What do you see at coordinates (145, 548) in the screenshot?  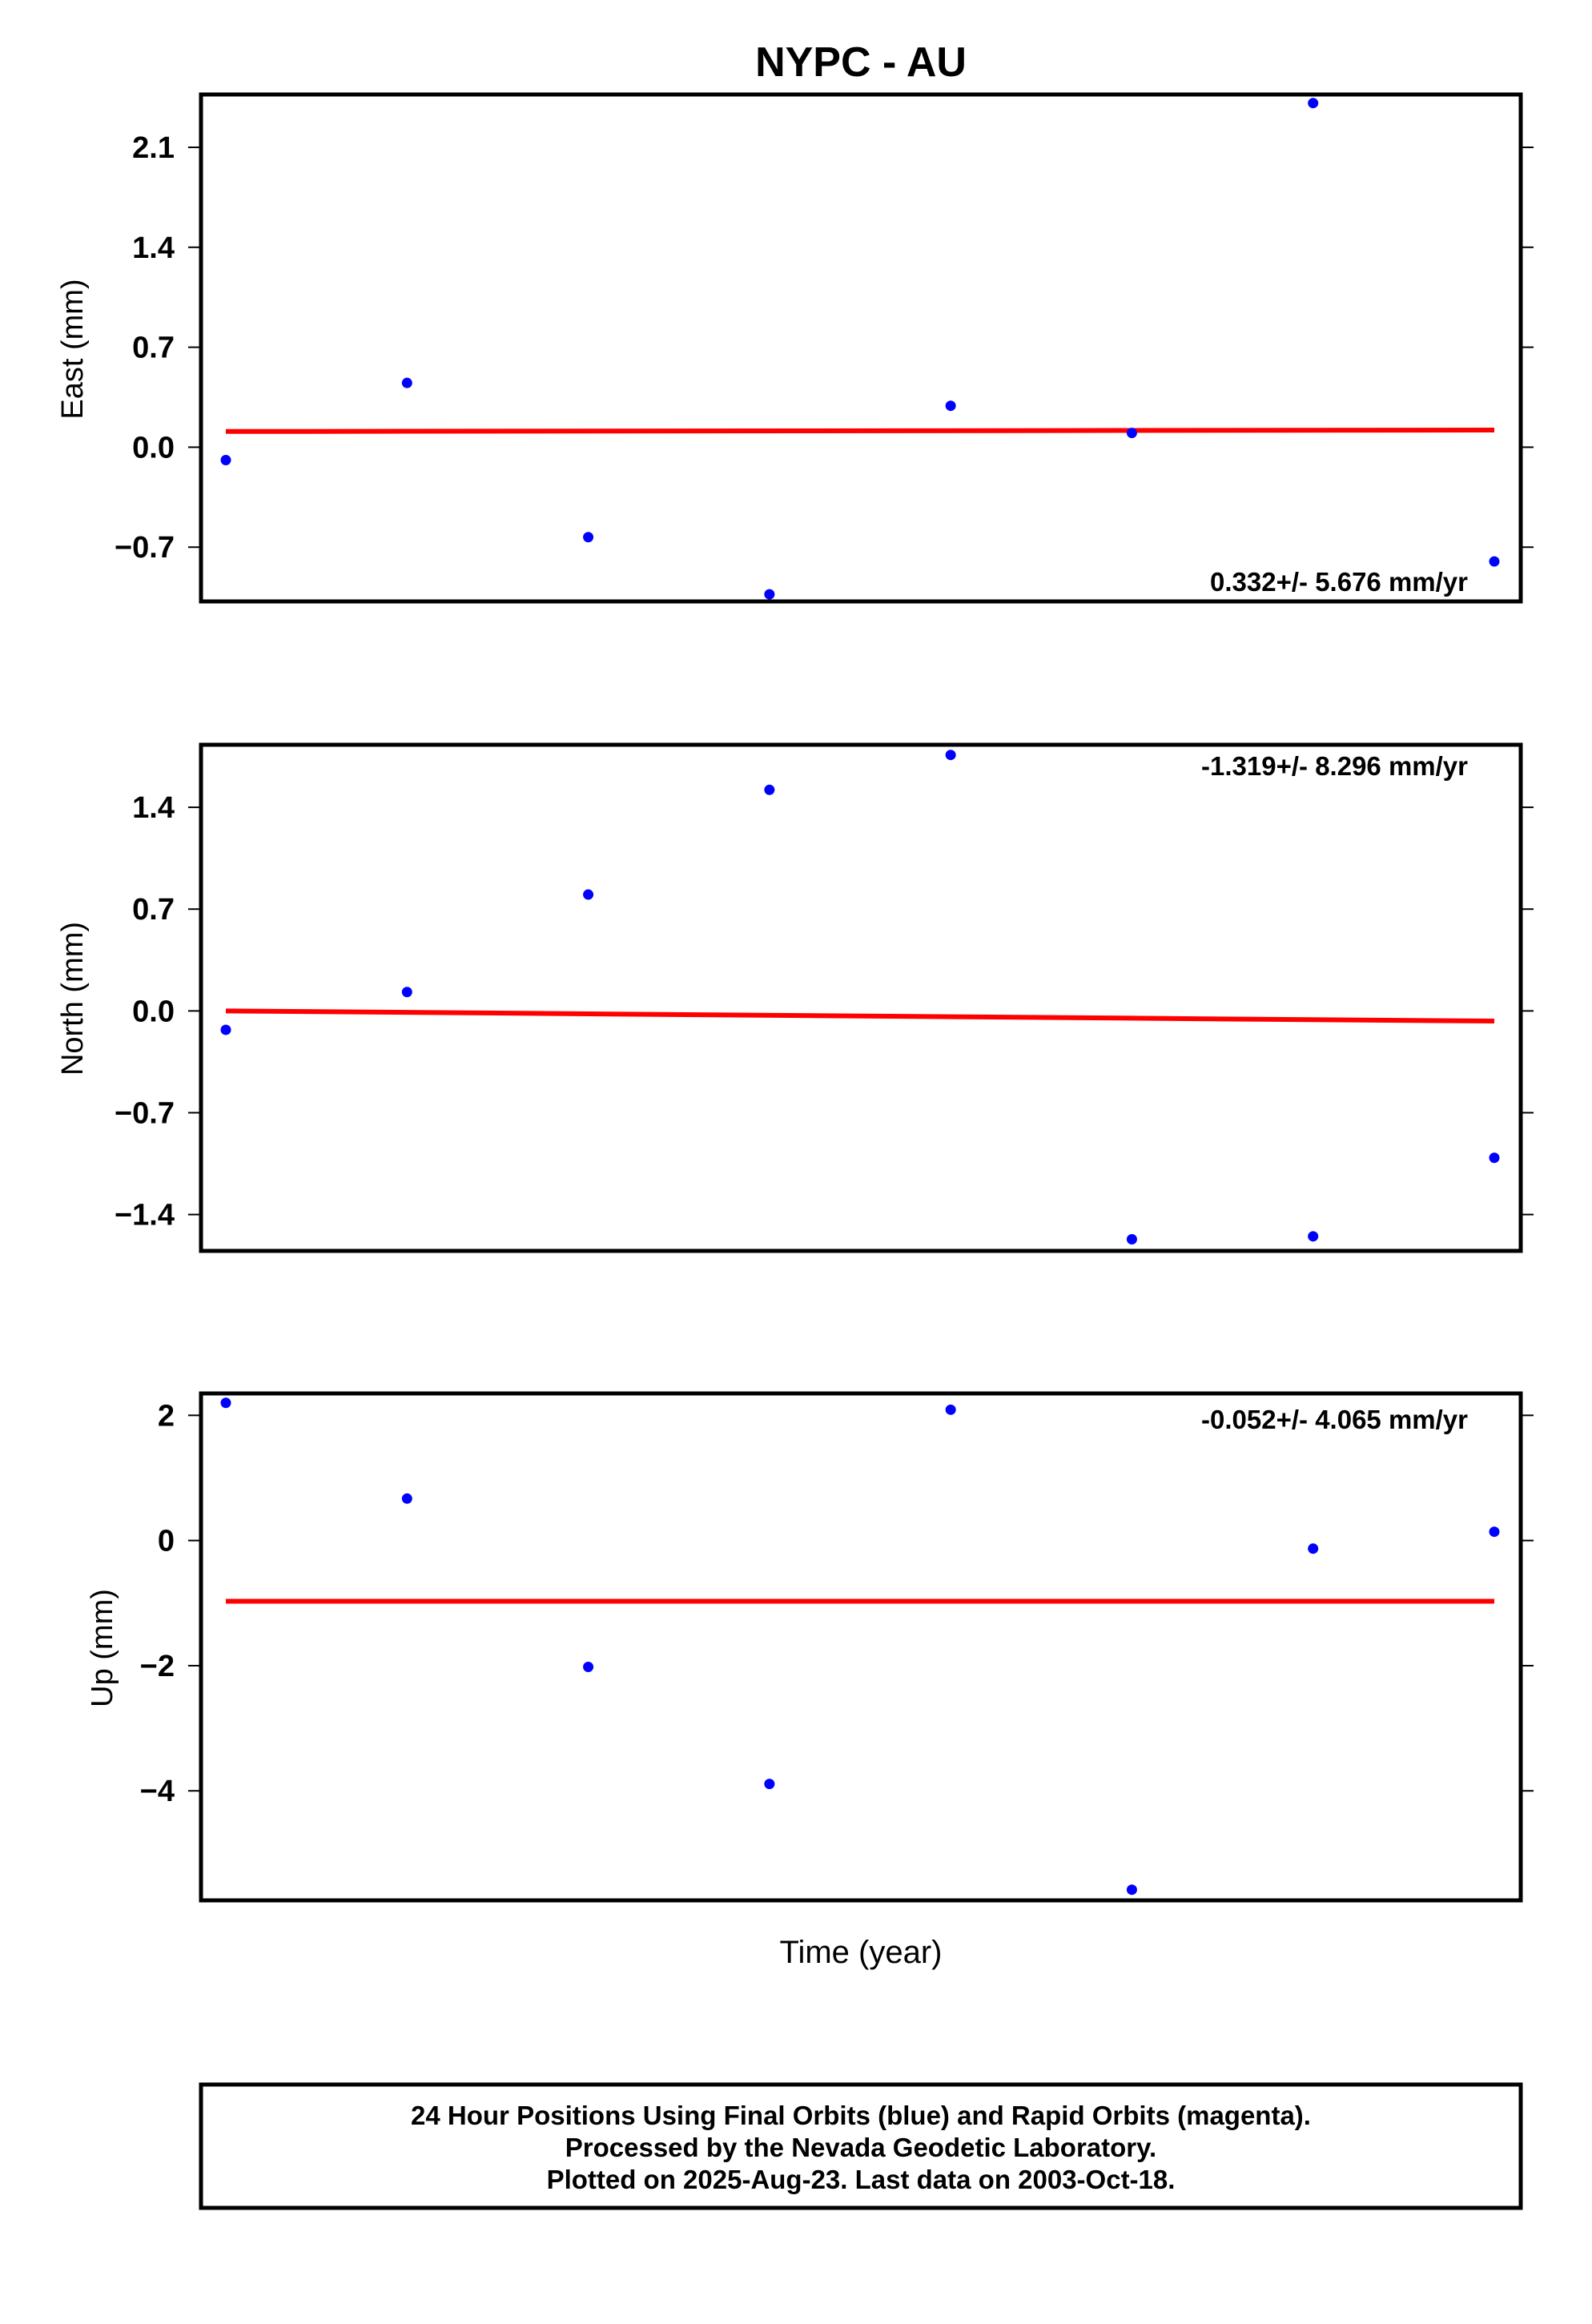 I see `east-tick-label: −0.7` at bounding box center [145, 548].